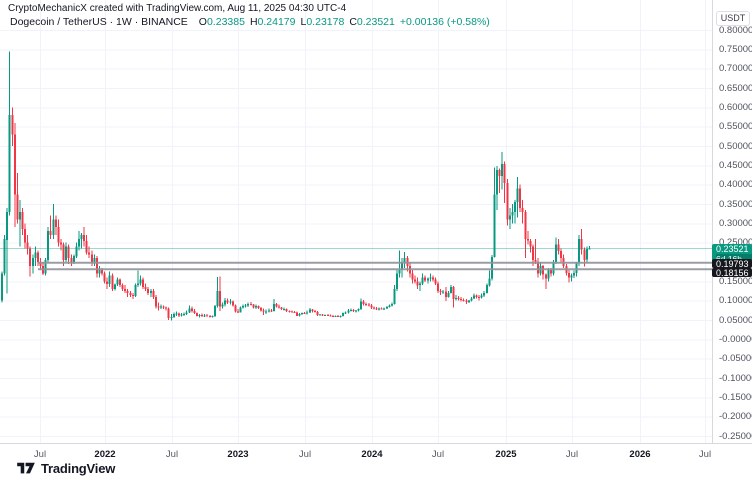 The image size is (752, 482). I want to click on close-label: C, so click(353, 22).